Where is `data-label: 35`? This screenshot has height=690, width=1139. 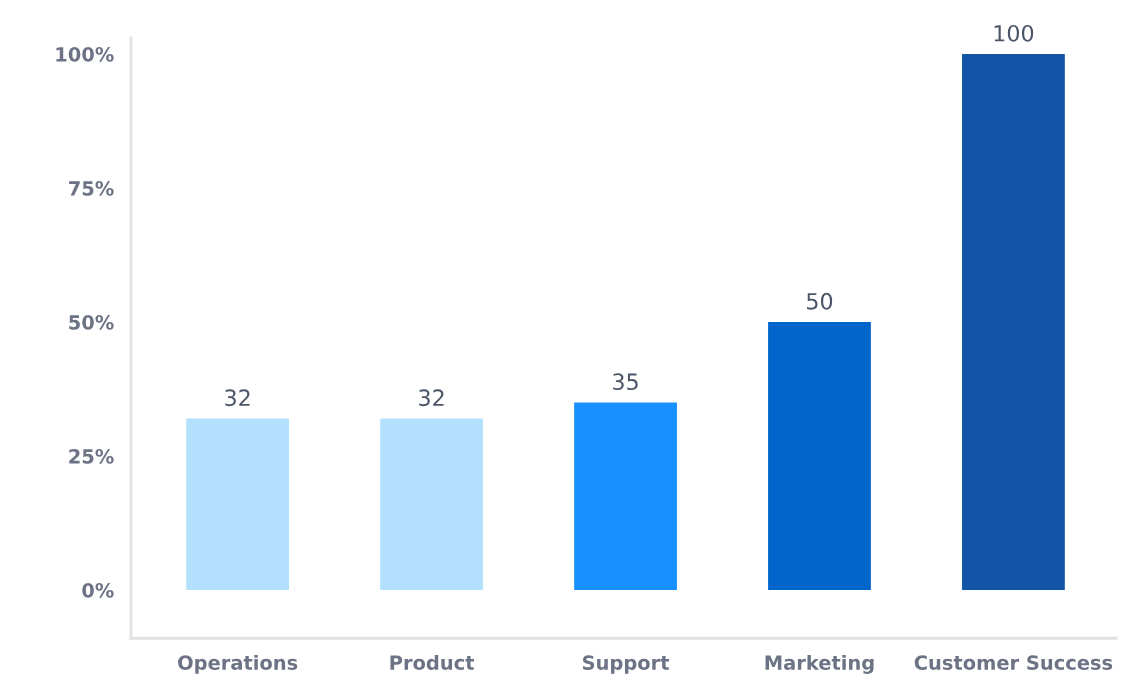
data-label: 35 is located at coordinates (625, 382).